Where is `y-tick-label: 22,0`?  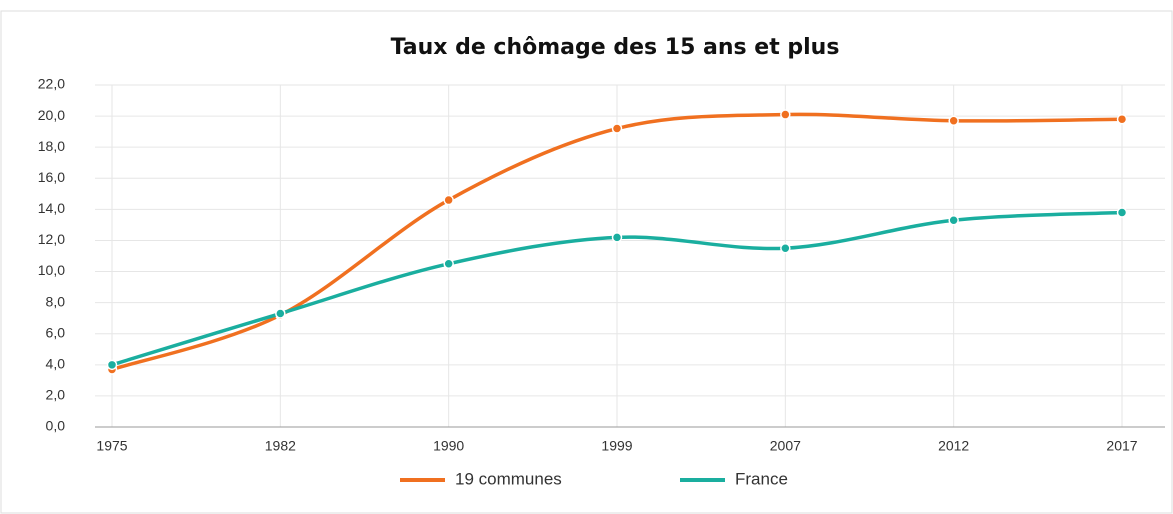
y-tick-label: 22,0 is located at coordinates (51, 84).